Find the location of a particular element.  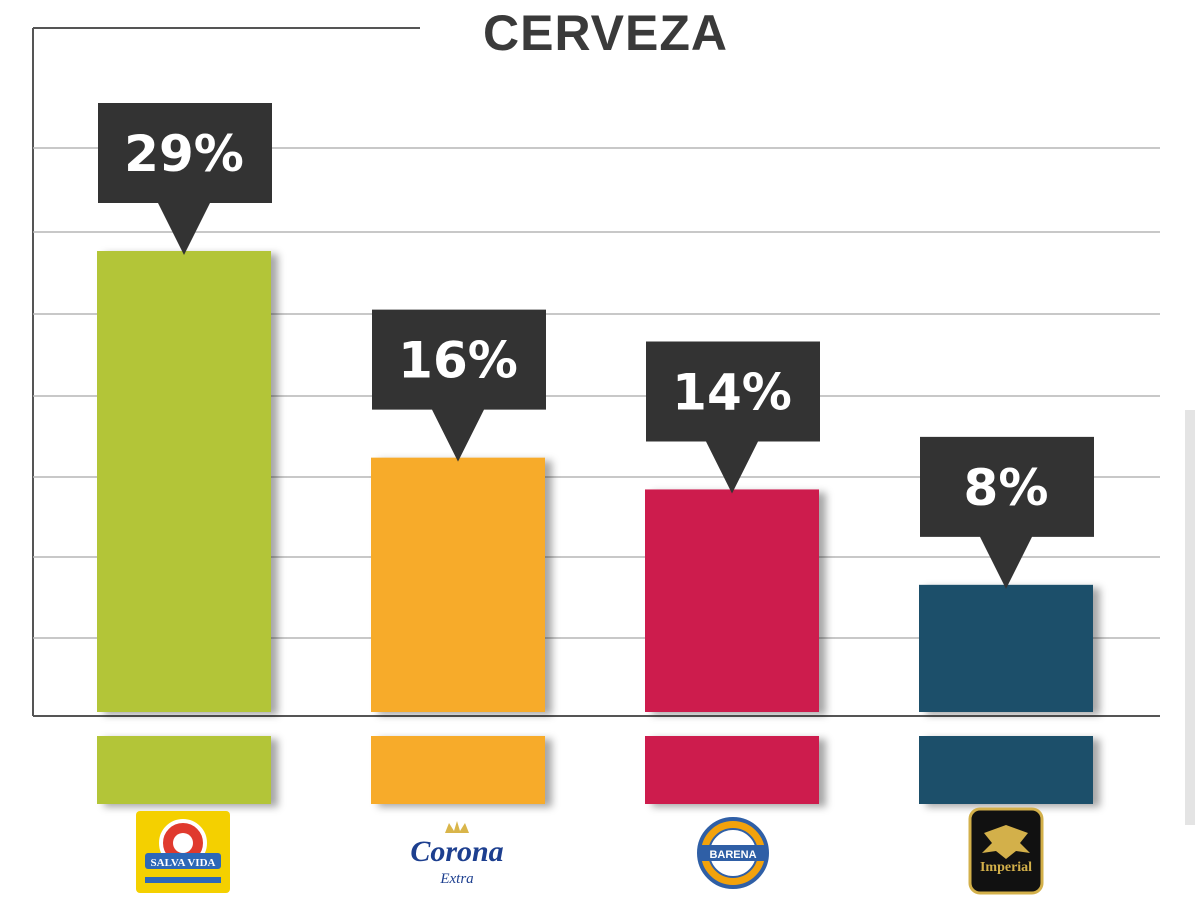

chart-title: CERVEZA is located at coordinates (605, 33).